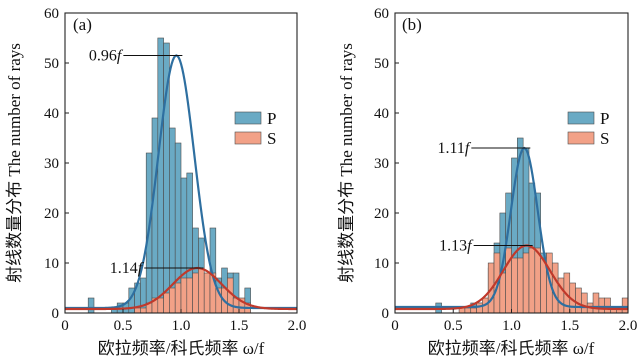 The height and width of the screenshot is (363, 641). What do you see at coordinates (124, 268) in the screenshot?
I see `annotation-value: 1.14` at bounding box center [124, 268].